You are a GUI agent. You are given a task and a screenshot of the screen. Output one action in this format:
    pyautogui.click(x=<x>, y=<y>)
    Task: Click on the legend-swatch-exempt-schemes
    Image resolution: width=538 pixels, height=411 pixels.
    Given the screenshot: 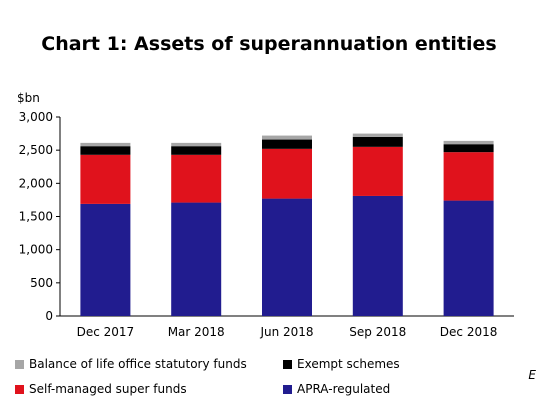 What is the action you would take?
    pyautogui.click(x=287, y=364)
    